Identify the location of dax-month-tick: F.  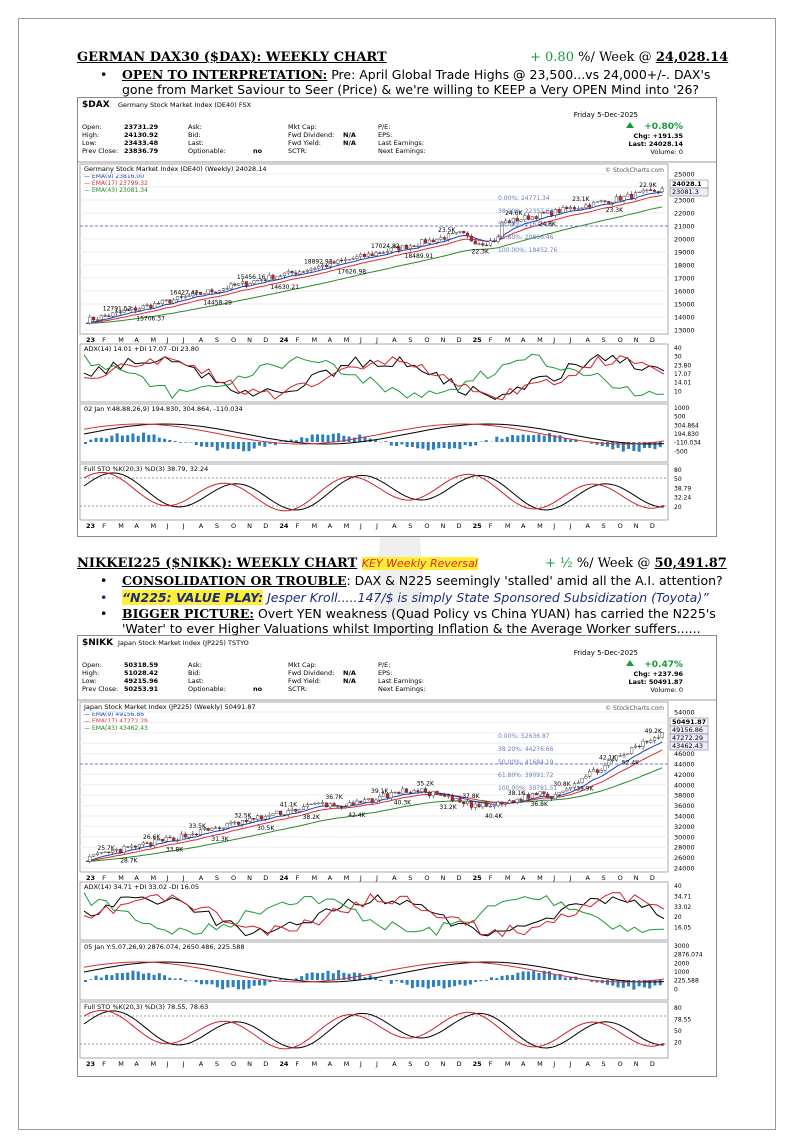
(297, 340).